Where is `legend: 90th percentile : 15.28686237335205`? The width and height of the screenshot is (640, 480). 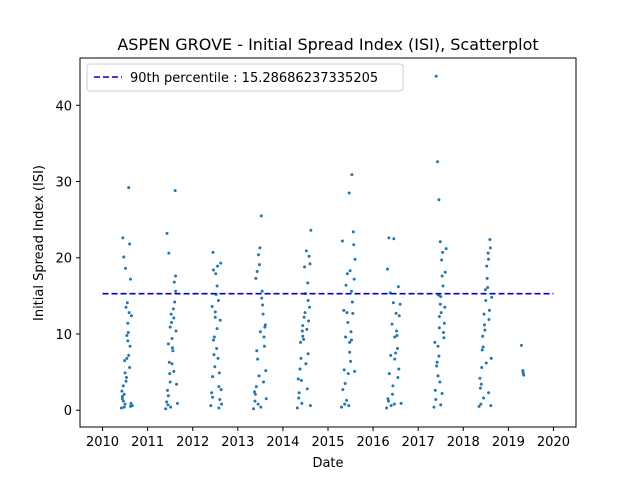
legend: 90th percentile : 15.28686237335205 is located at coordinates (245, 77).